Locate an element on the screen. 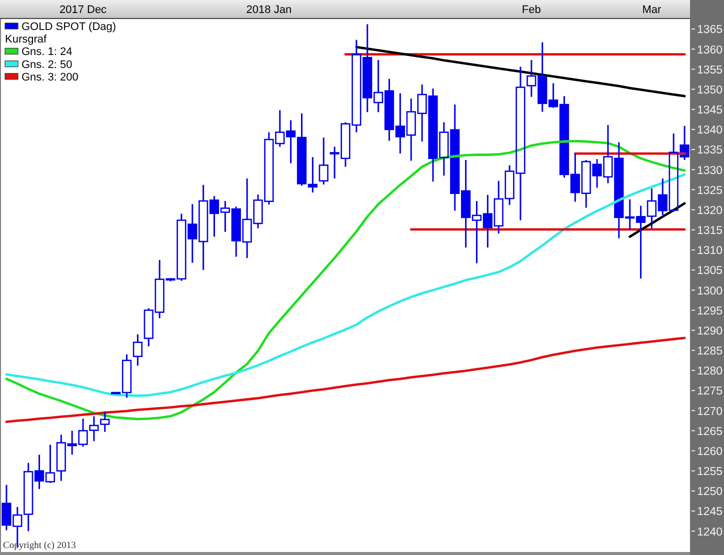 This screenshot has width=724, height=555. y-tick-label: 1350 is located at coordinates (710, 90).